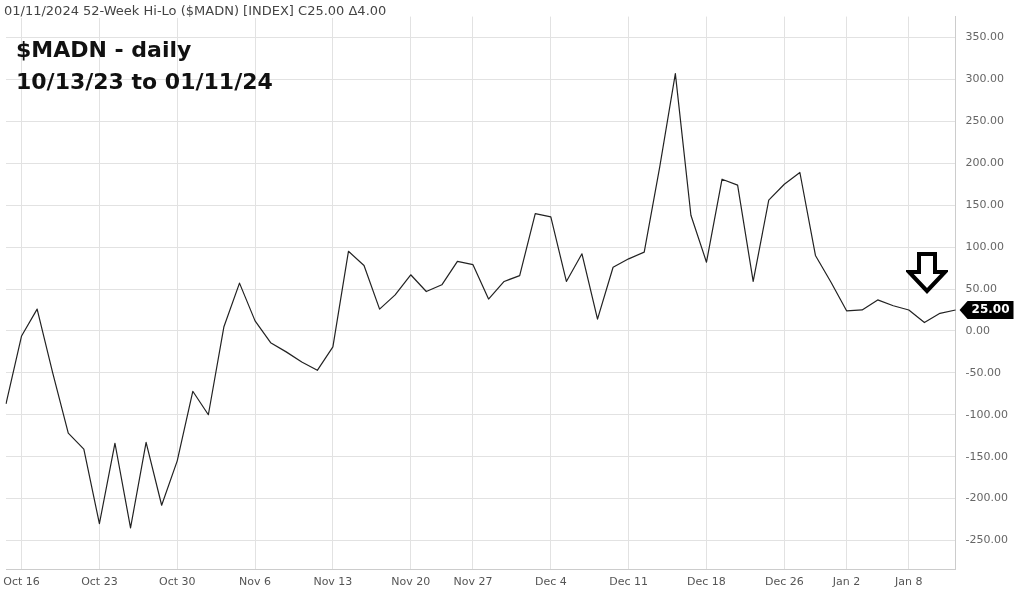  What do you see at coordinates (104, 50) in the screenshot?
I see `text: $MADN - daily` at bounding box center [104, 50].